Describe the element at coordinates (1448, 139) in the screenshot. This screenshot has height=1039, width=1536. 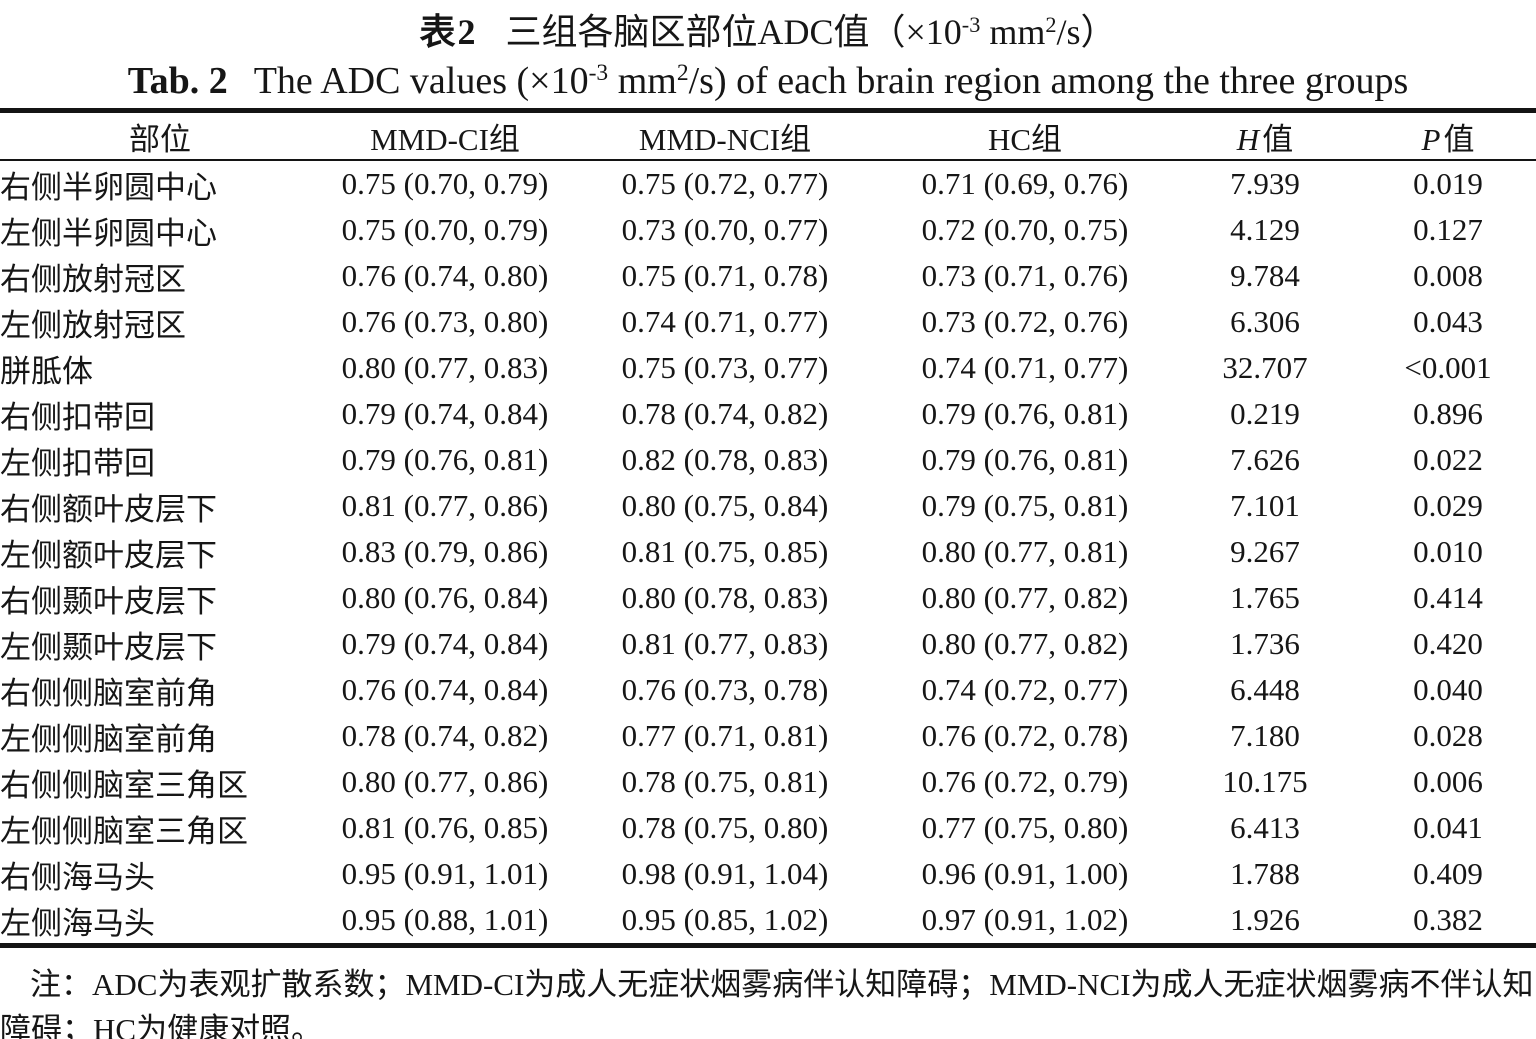
I see `col-header-p-value: P值` at that location.